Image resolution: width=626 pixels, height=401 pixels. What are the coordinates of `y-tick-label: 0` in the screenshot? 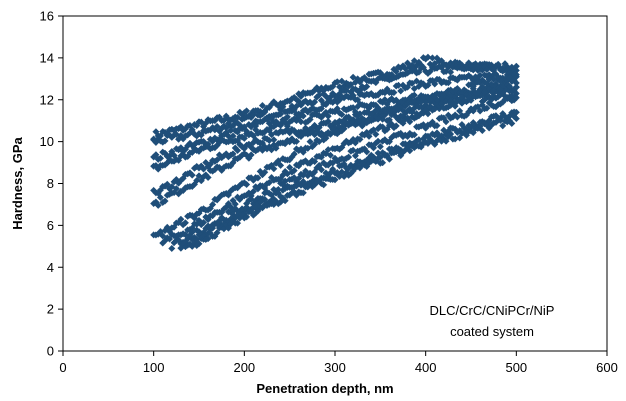 It's located at (50, 351).